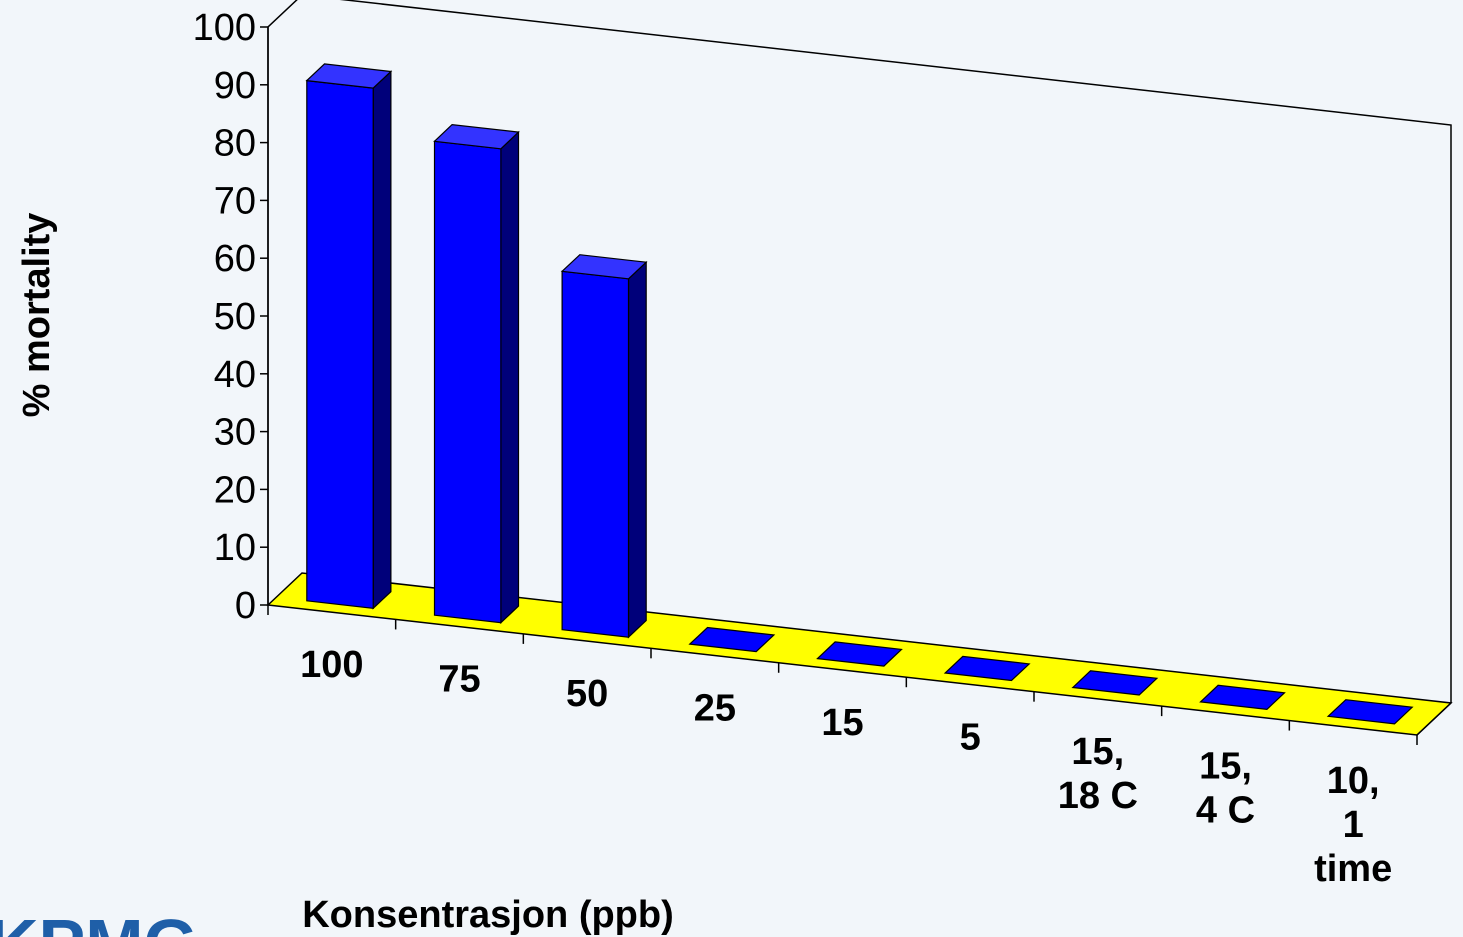 The height and width of the screenshot is (937, 1463). I want to click on right-depth-edge, so click(1434, 719).